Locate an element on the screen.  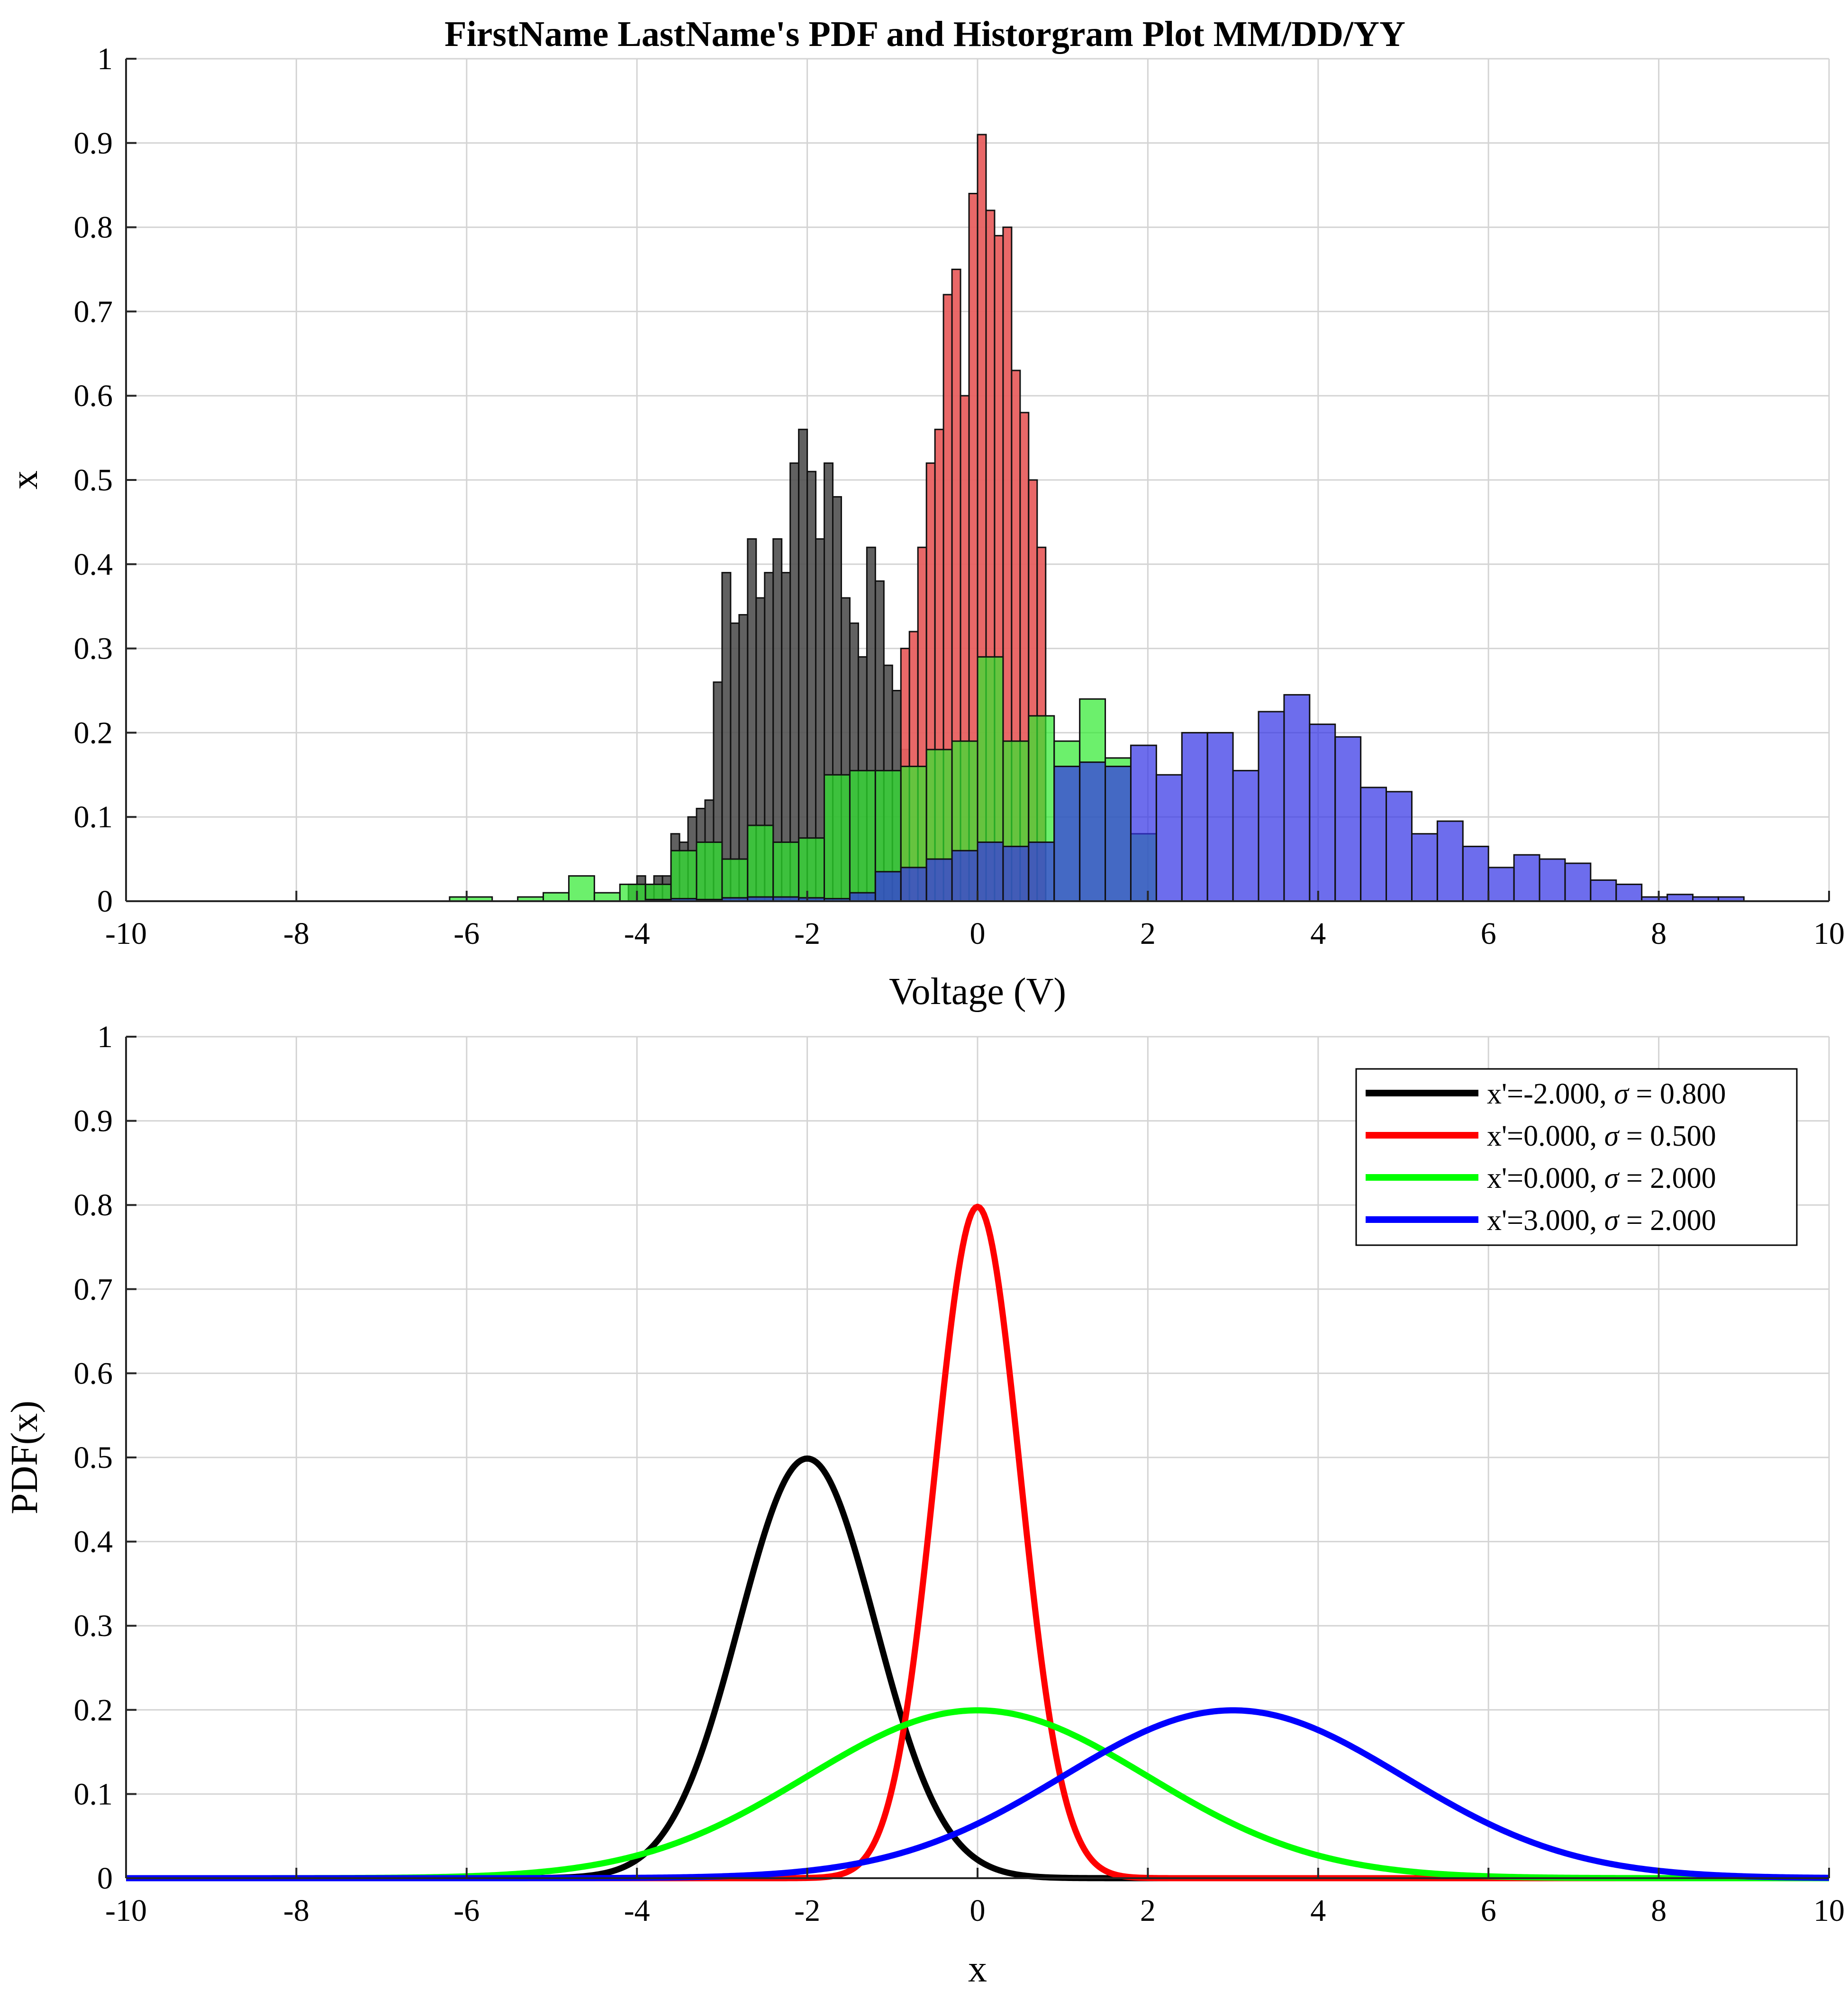
legend-box is located at coordinates (1576, 1157).